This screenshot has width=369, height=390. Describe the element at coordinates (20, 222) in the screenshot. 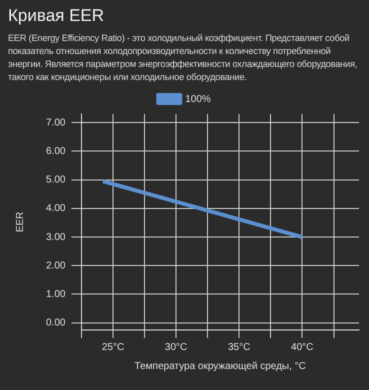

I see `y-axis-title: EER` at that location.